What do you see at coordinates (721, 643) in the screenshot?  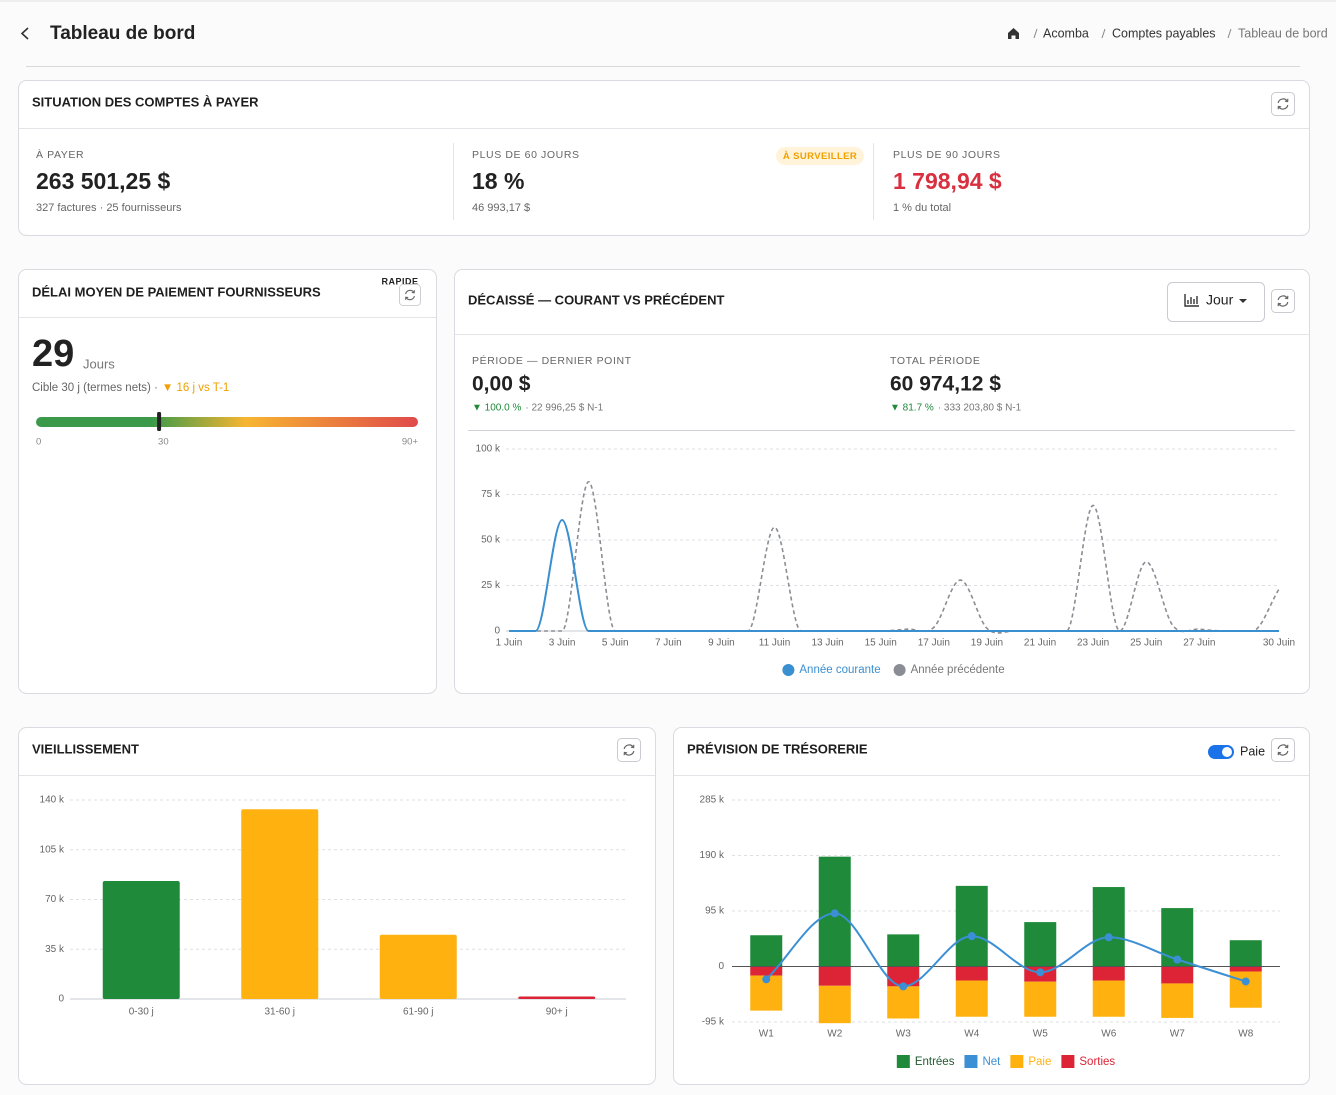 I see `x-tick-label: 9 Juin` at bounding box center [721, 643].